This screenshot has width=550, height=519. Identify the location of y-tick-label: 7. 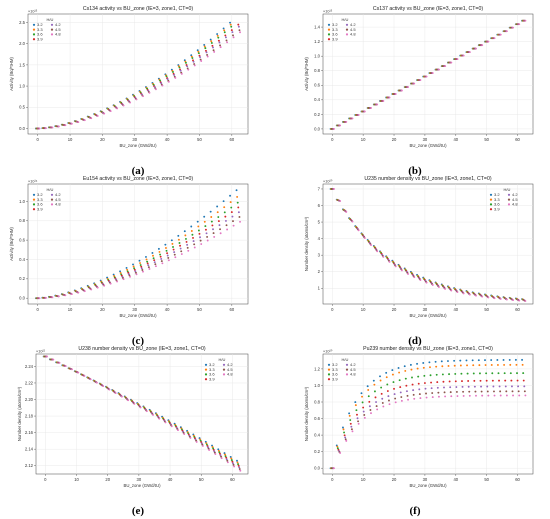
(319, 188).